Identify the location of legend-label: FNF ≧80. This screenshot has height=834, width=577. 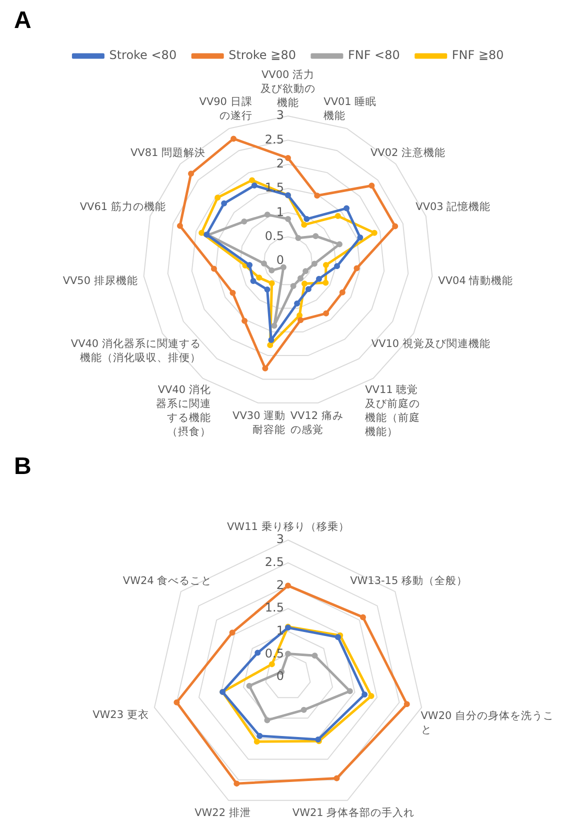
(478, 55).